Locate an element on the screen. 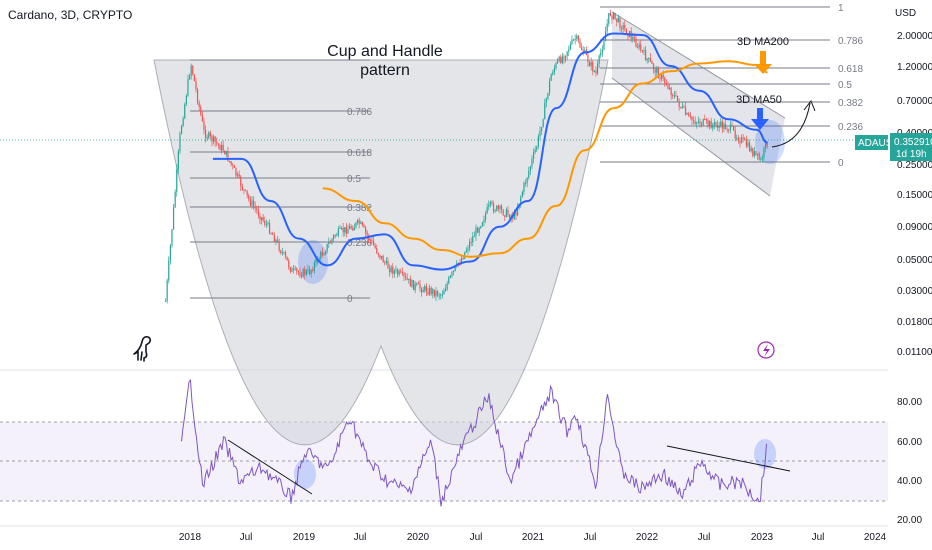 This screenshot has width=932, height=550. pattern-title-line1: Cup and Handle is located at coordinates (385, 51).